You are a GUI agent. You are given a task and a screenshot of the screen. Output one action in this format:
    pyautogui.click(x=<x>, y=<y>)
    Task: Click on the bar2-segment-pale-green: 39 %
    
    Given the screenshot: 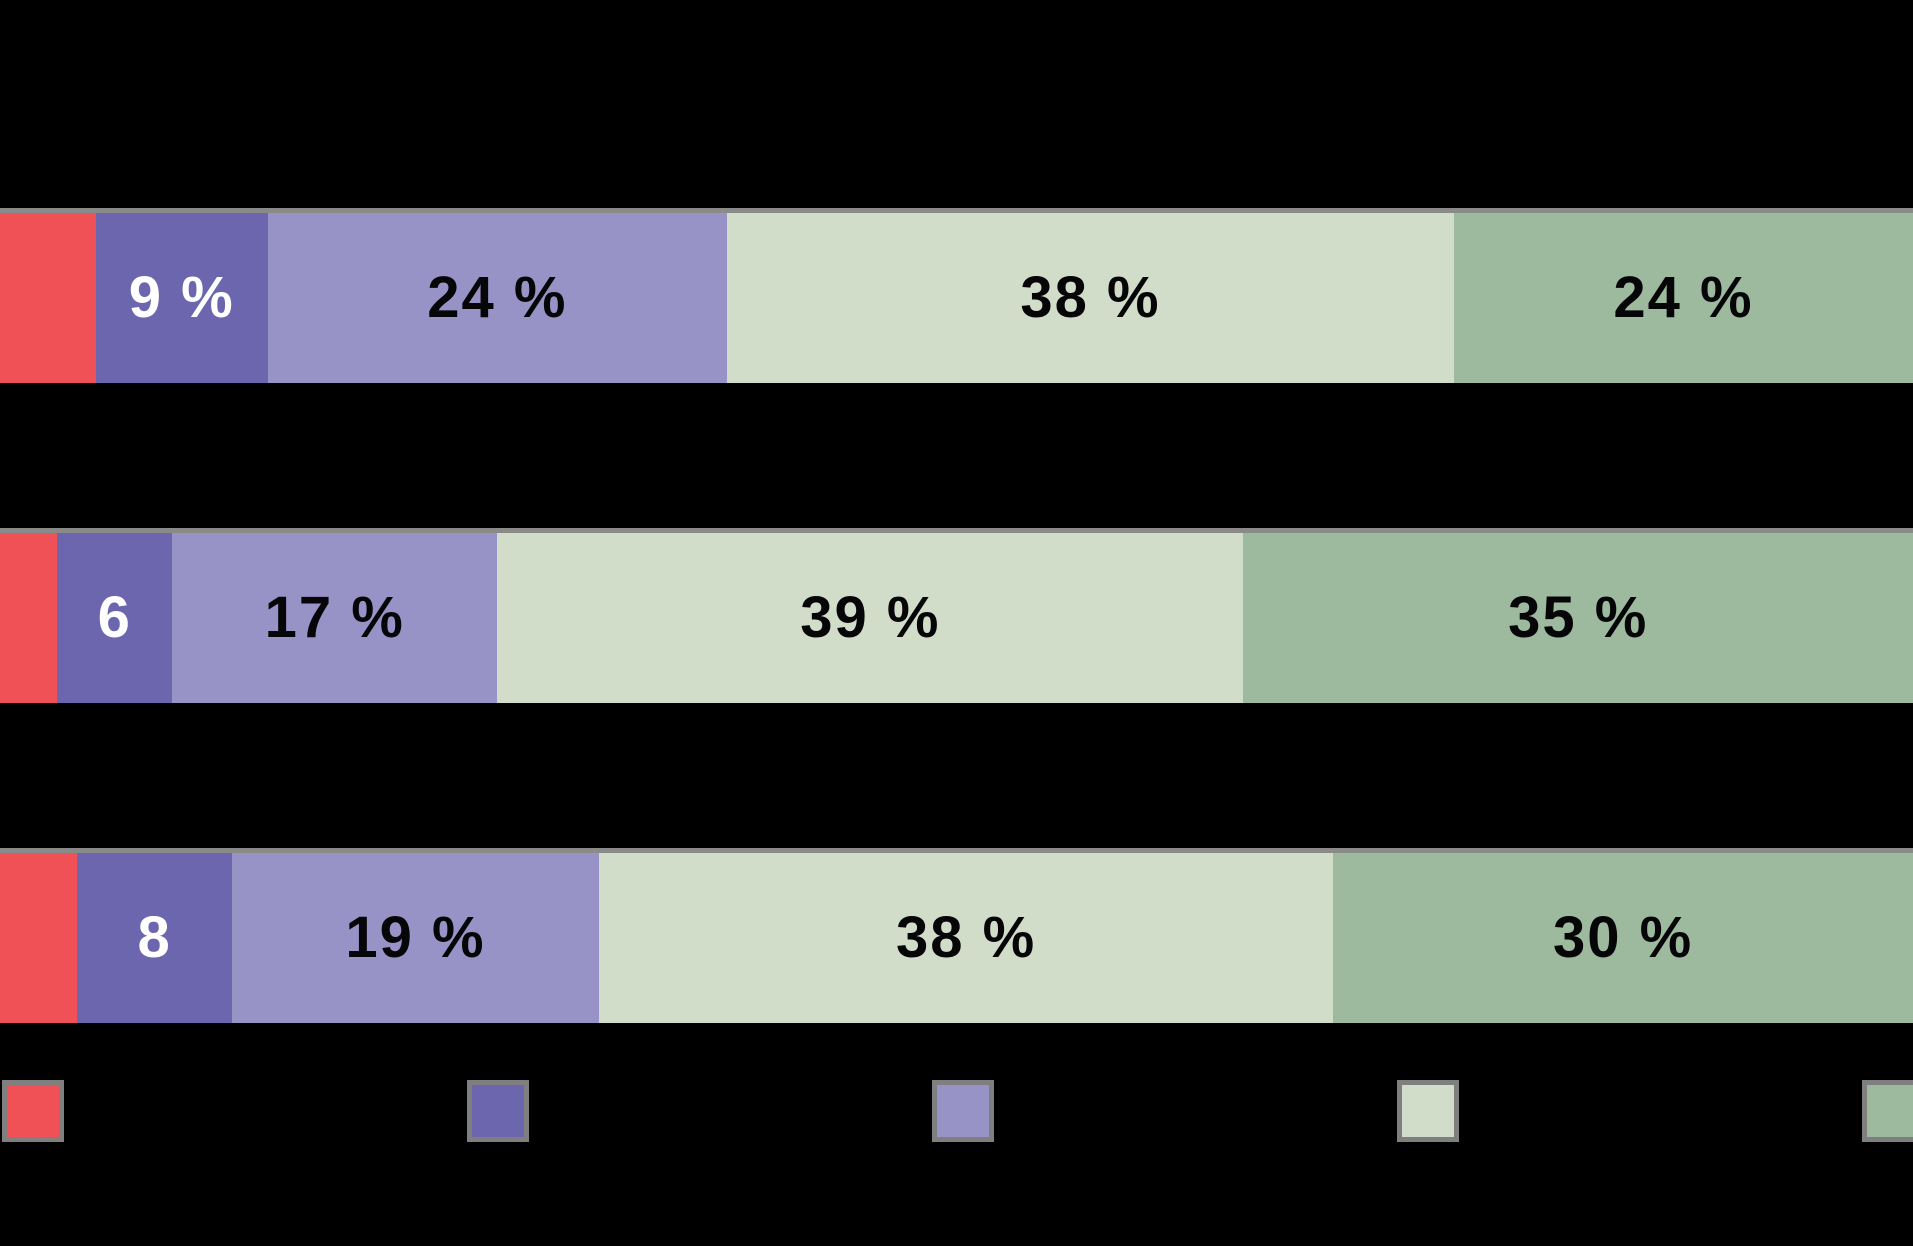 What is the action you would take?
    pyautogui.click(x=870, y=618)
    